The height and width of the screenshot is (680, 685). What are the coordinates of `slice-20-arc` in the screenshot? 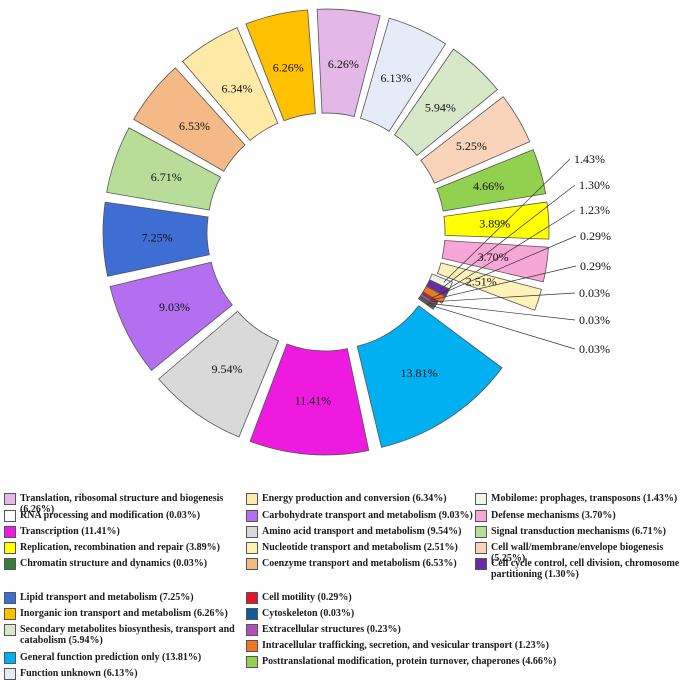 It's located at (171, 316).